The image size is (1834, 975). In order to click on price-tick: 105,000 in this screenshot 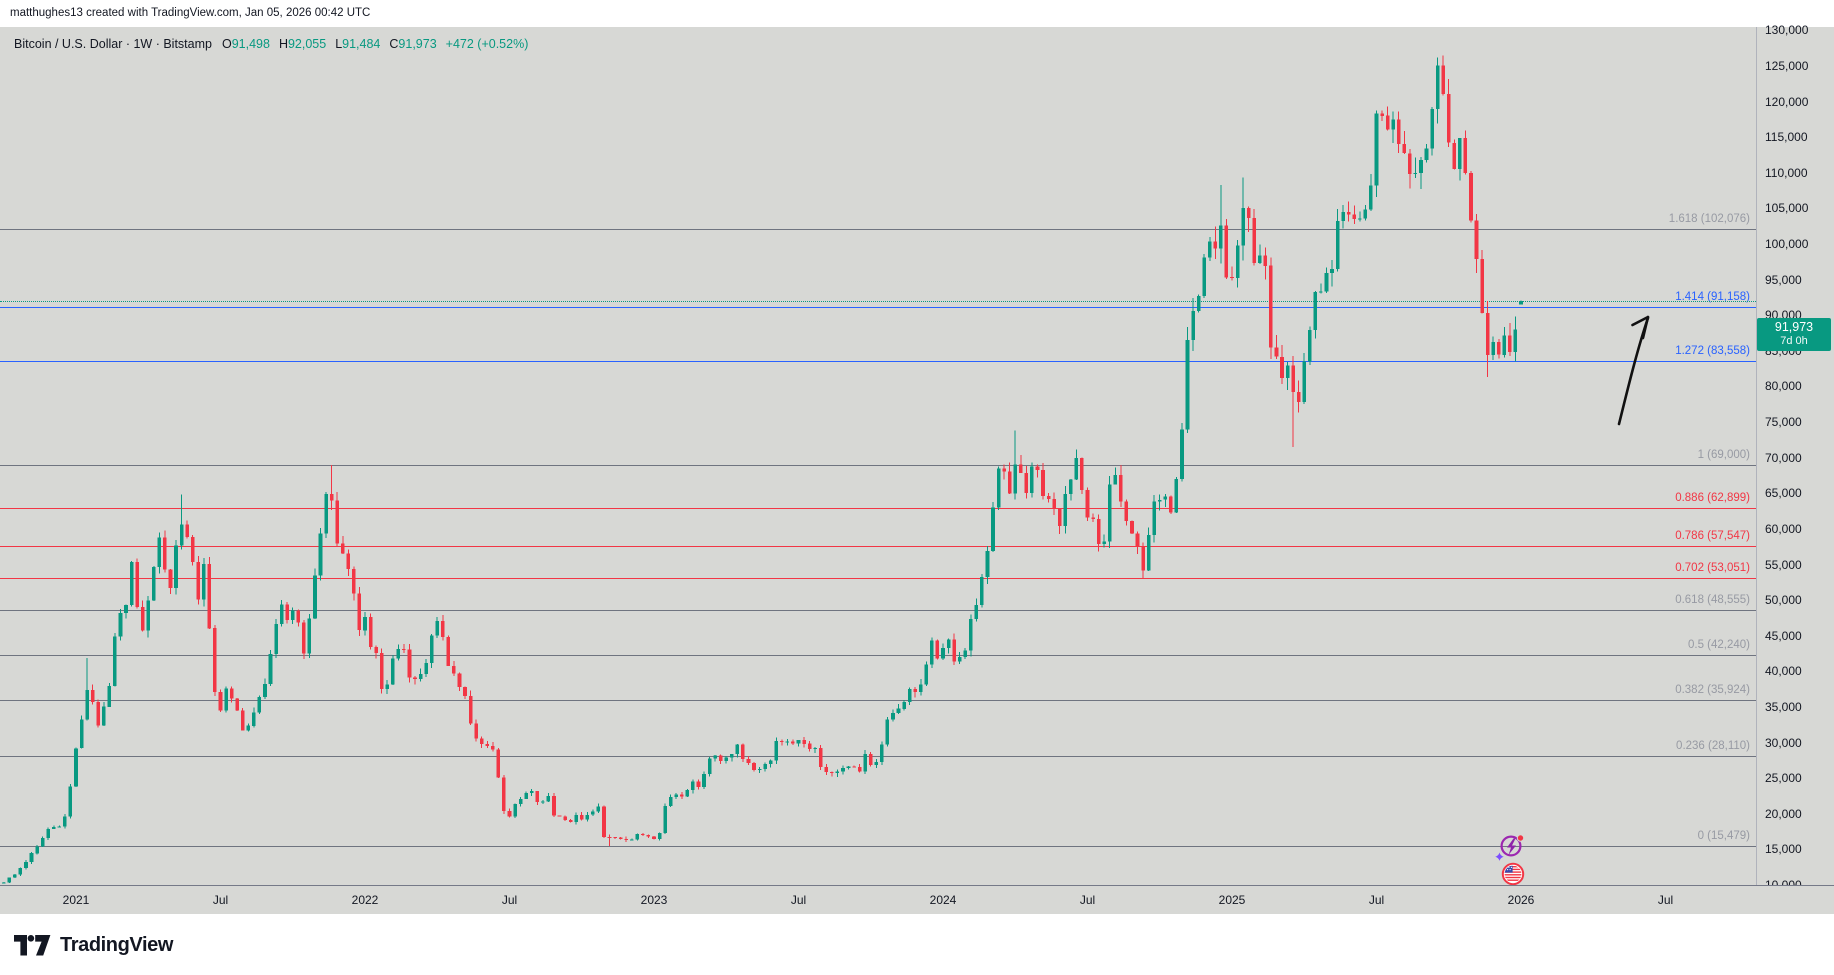, I will do `click(1787, 208)`.